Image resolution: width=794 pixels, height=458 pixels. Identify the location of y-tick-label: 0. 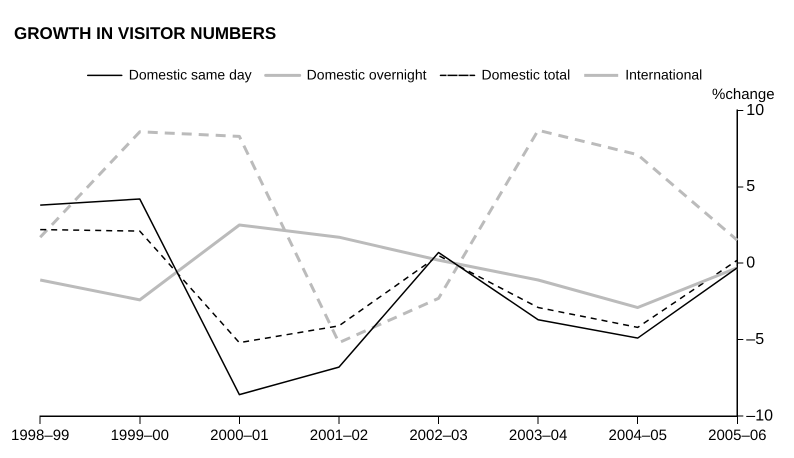
(751, 263).